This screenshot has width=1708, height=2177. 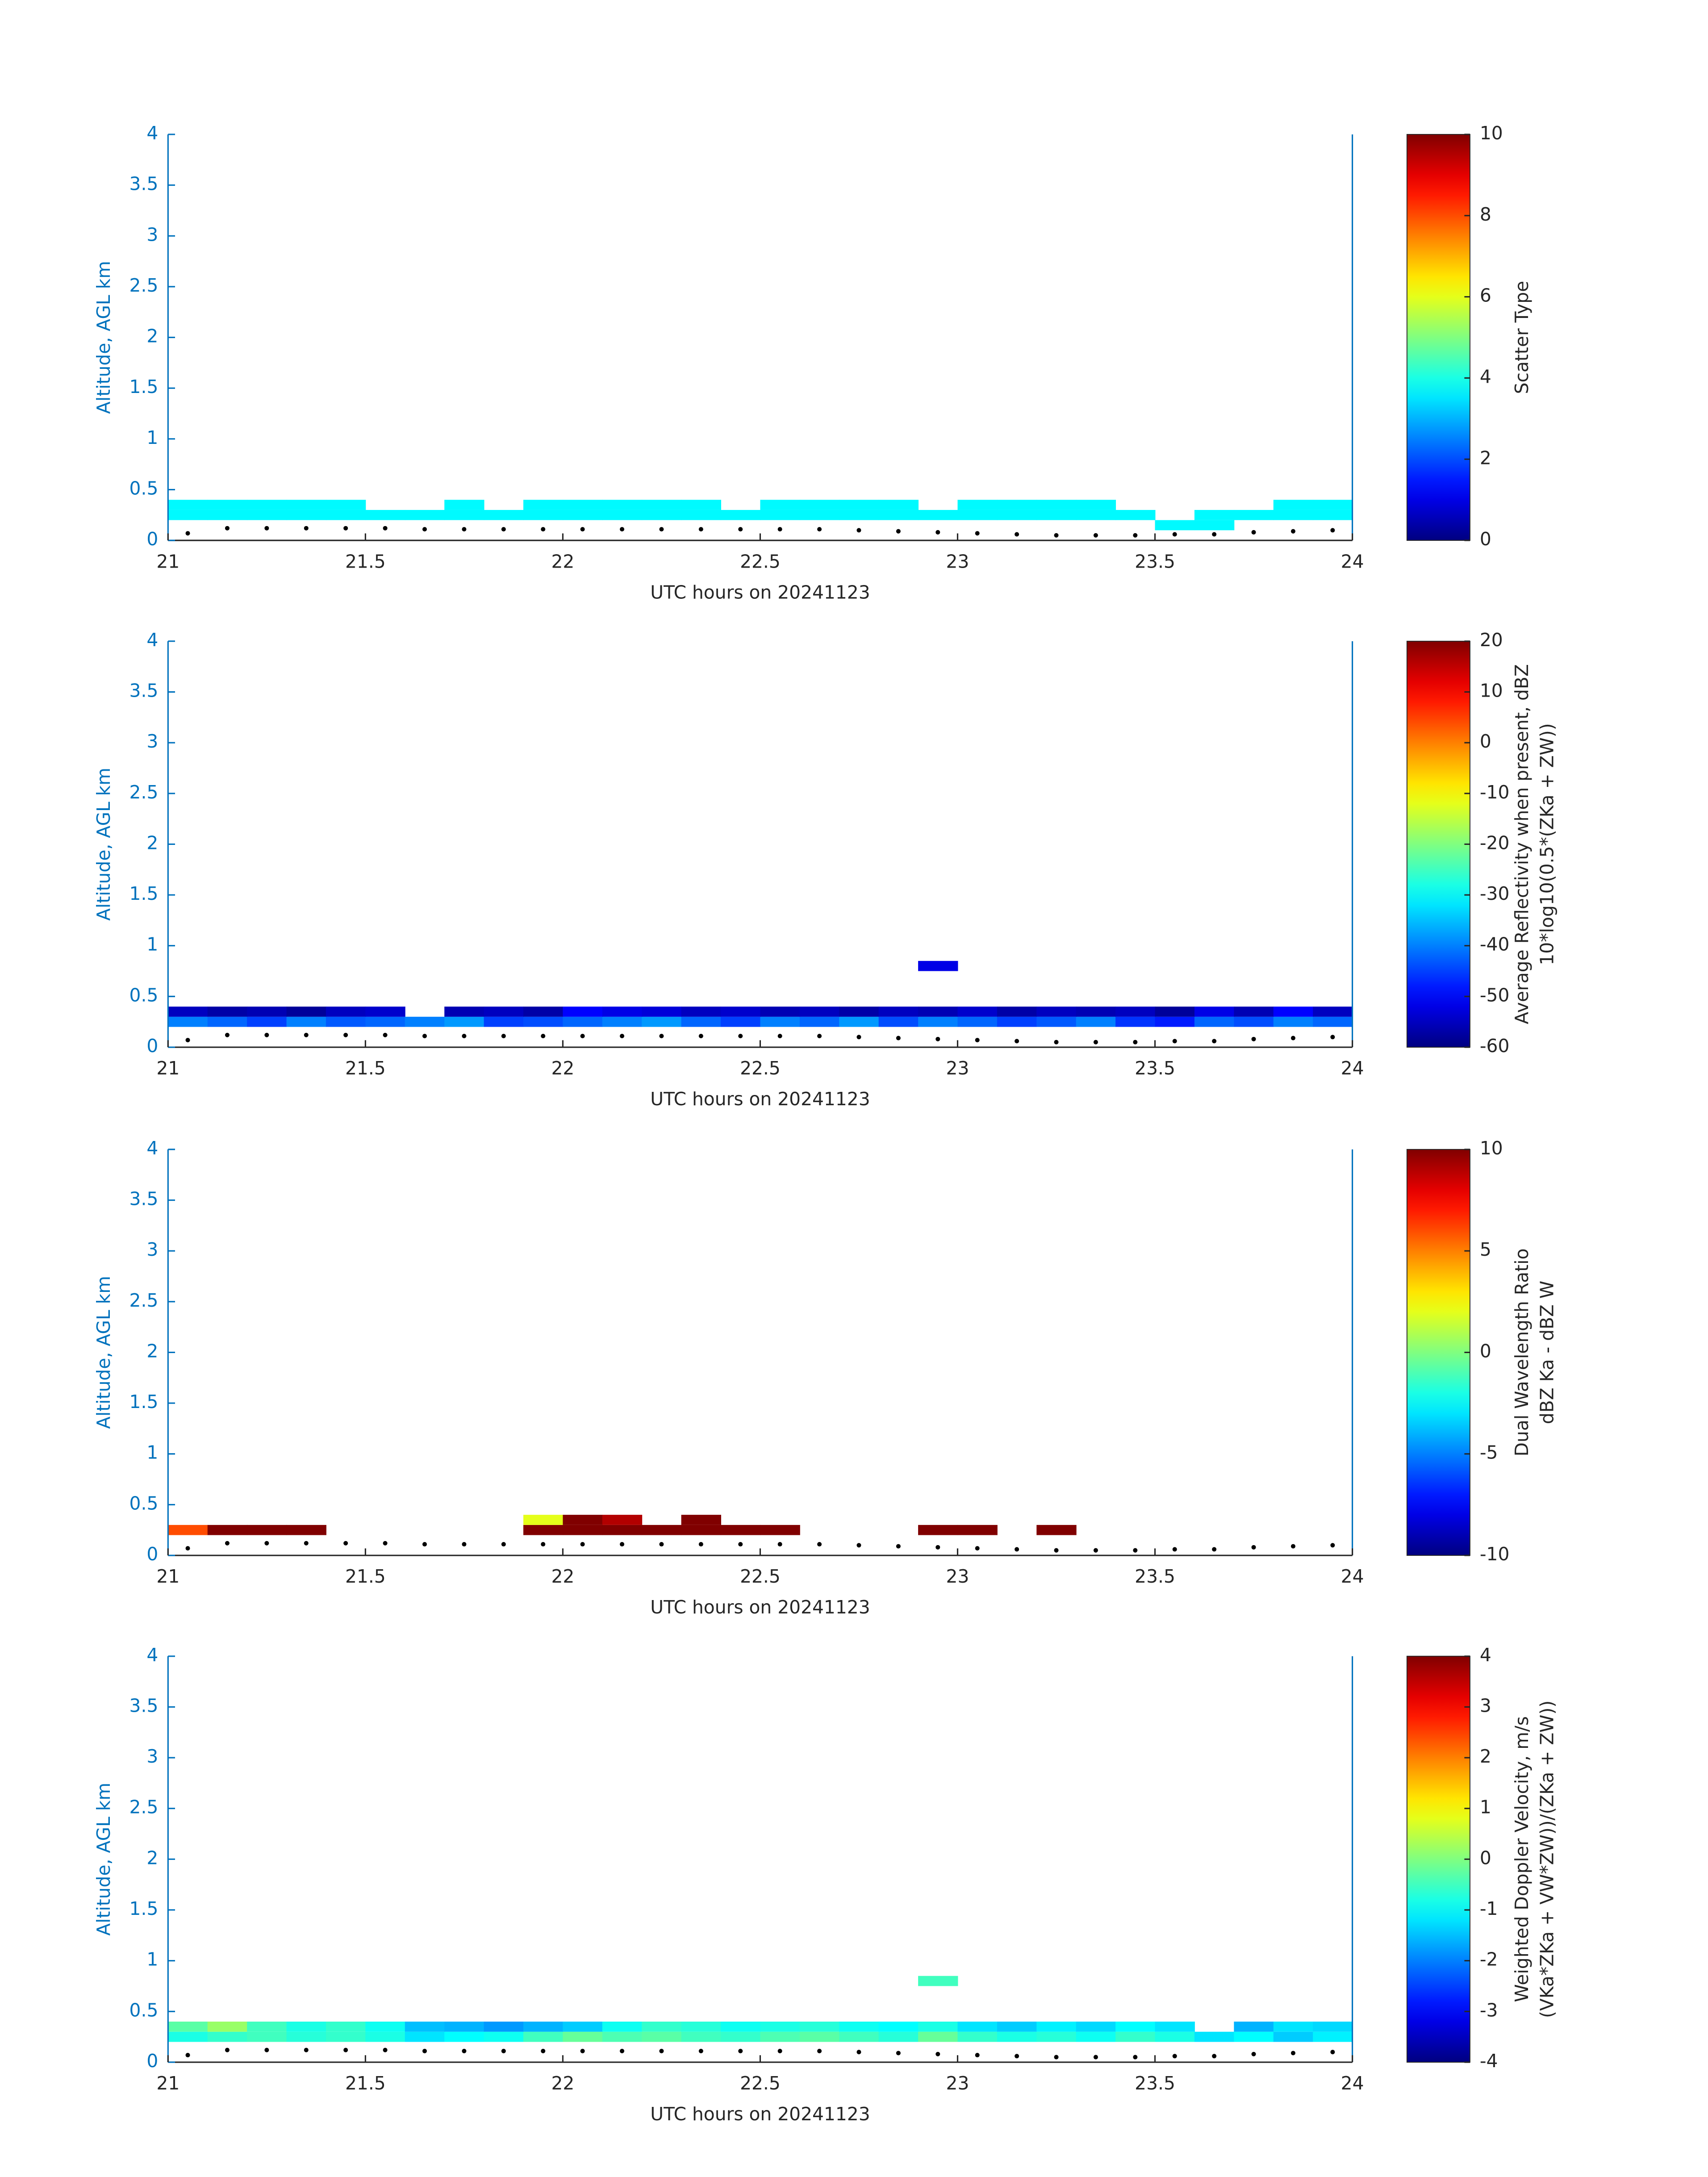 What do you see at coordinates (1495, 944) in the screenshot?
I see `colorbar-tick-label: -40` at bounding box center [1495, 944].